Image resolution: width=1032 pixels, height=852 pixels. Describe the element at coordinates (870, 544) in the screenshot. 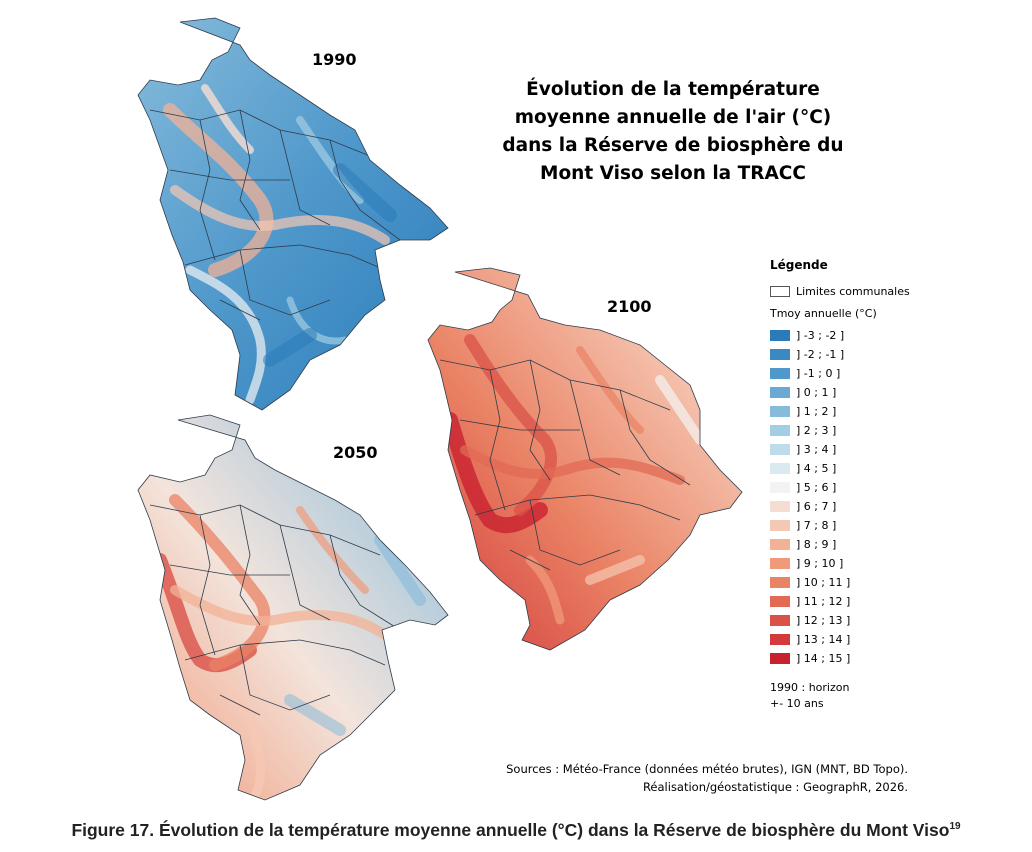

I see `legend-class-row: ] 8 ; 9 ]` at that location.